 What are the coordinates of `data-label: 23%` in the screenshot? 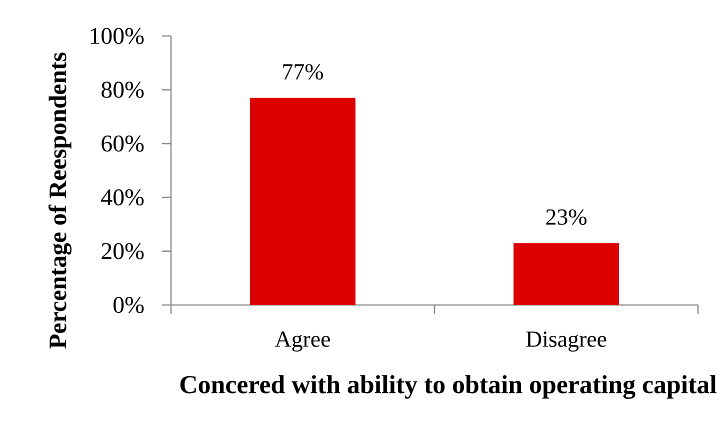 It's located at (566, 217).